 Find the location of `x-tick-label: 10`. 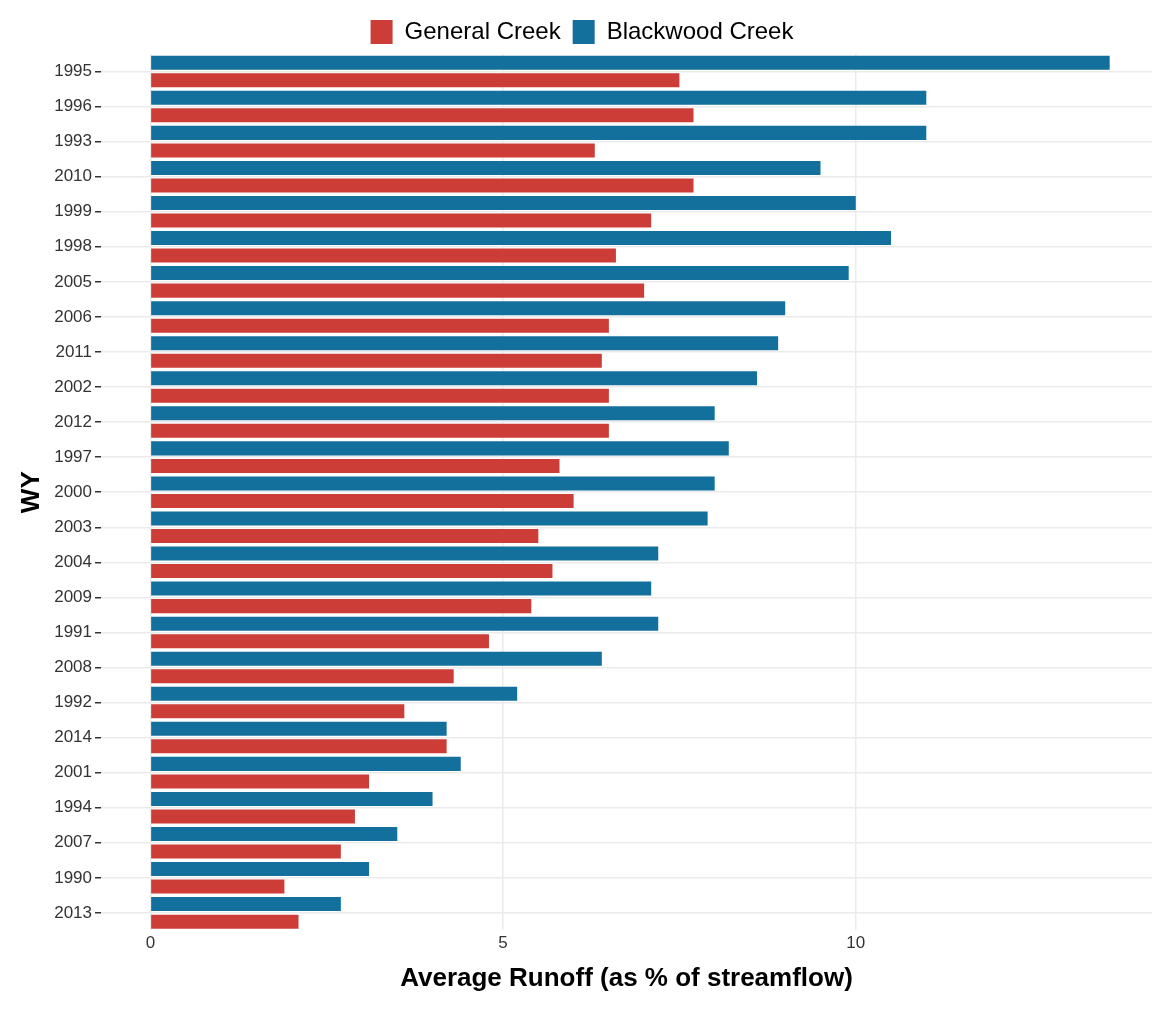

x-tick-label: 10 is located at coordinates (856, 943).